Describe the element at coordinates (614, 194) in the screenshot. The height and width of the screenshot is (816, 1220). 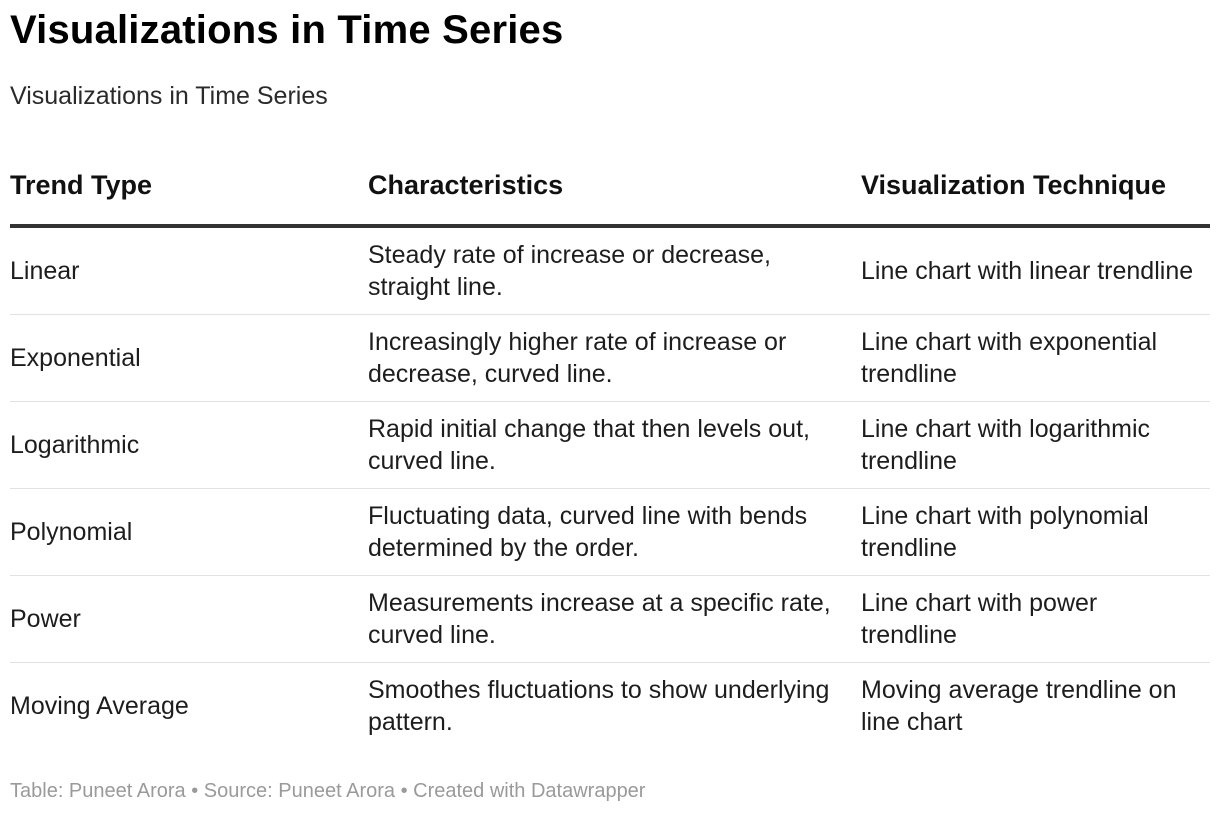
I see `column-header-characteristics: Characteristics` at that location.